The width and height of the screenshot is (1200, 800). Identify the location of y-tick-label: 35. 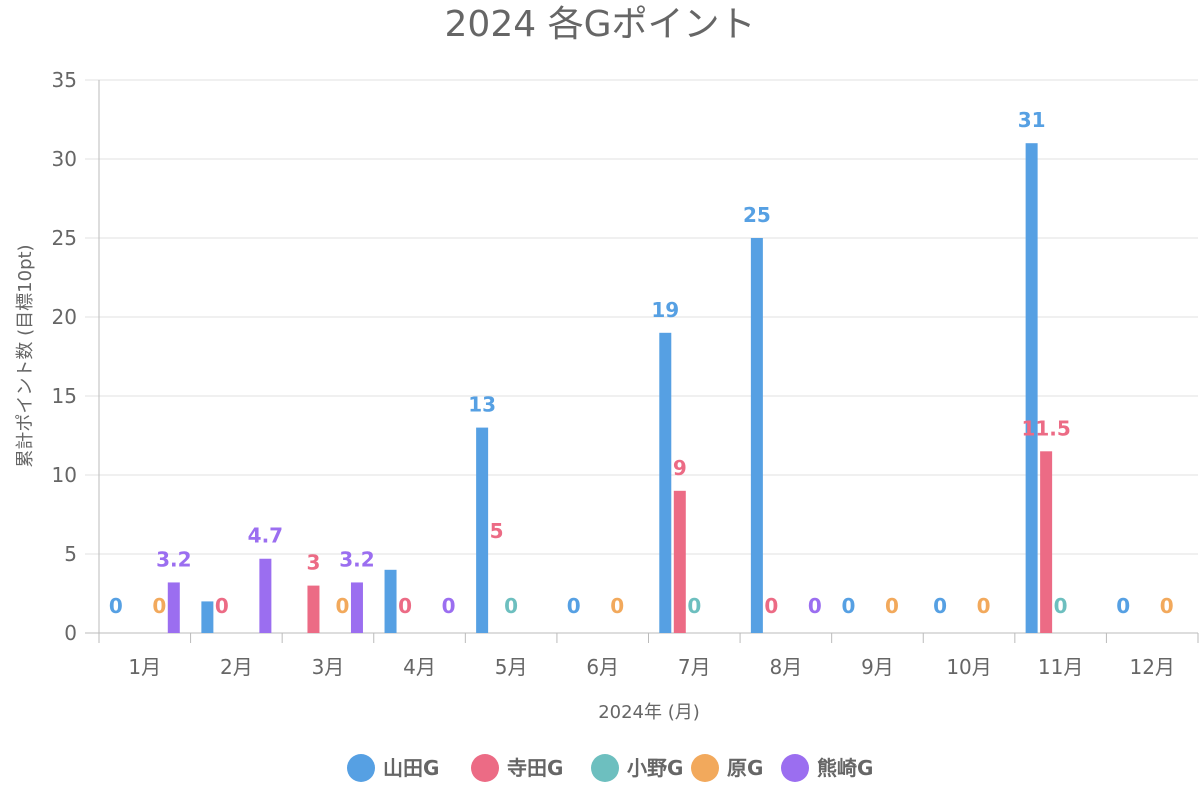
(64, 80).